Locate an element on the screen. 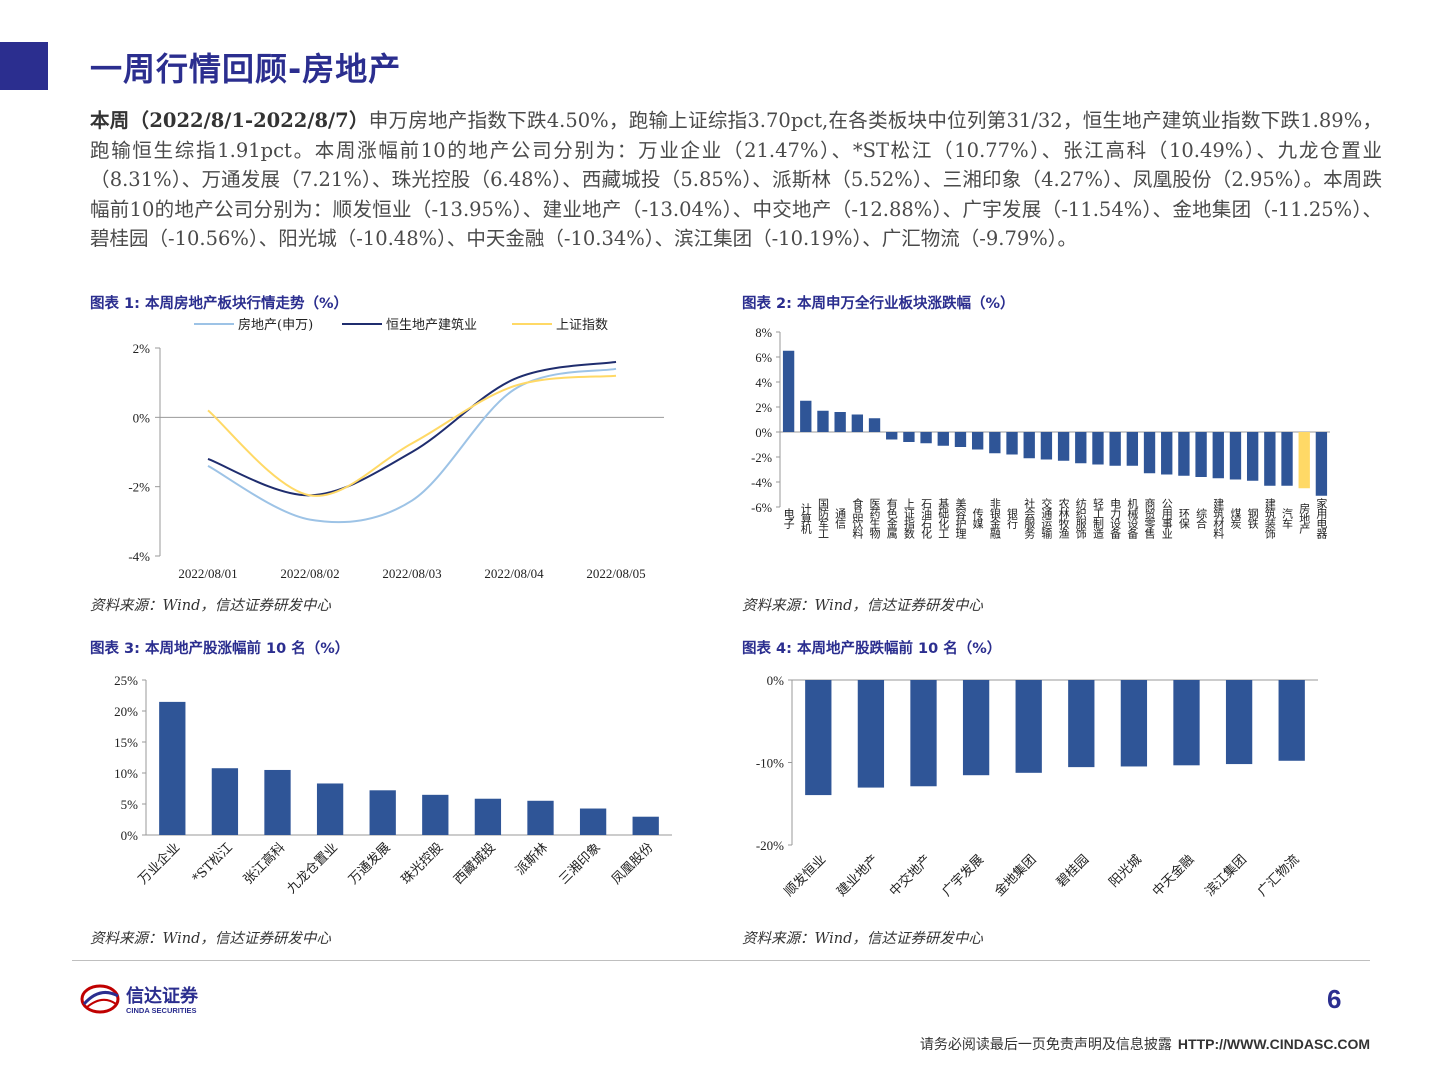  summary-lead: 本周（2022/8/1-2022/8/7） is located at coordinates (229, 120).